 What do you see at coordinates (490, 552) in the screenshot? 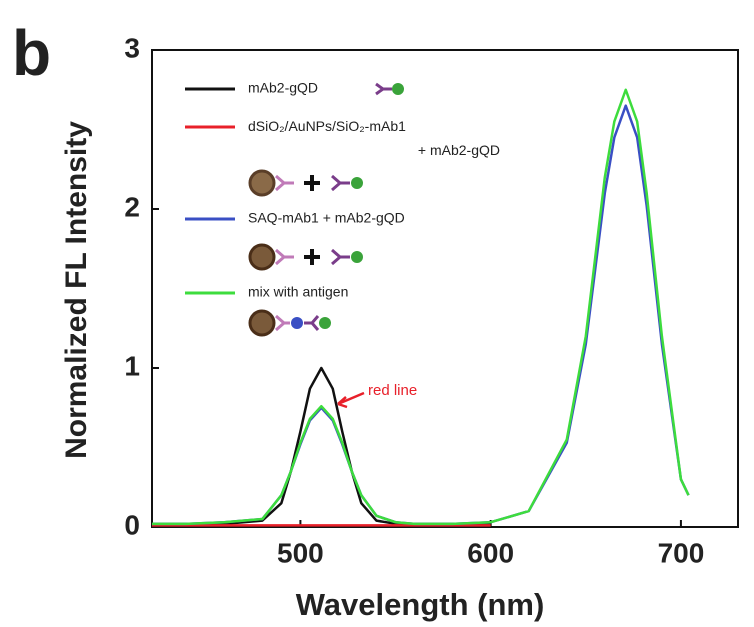
I see `x-tick-label: 600` at bounding box center [490, 552].